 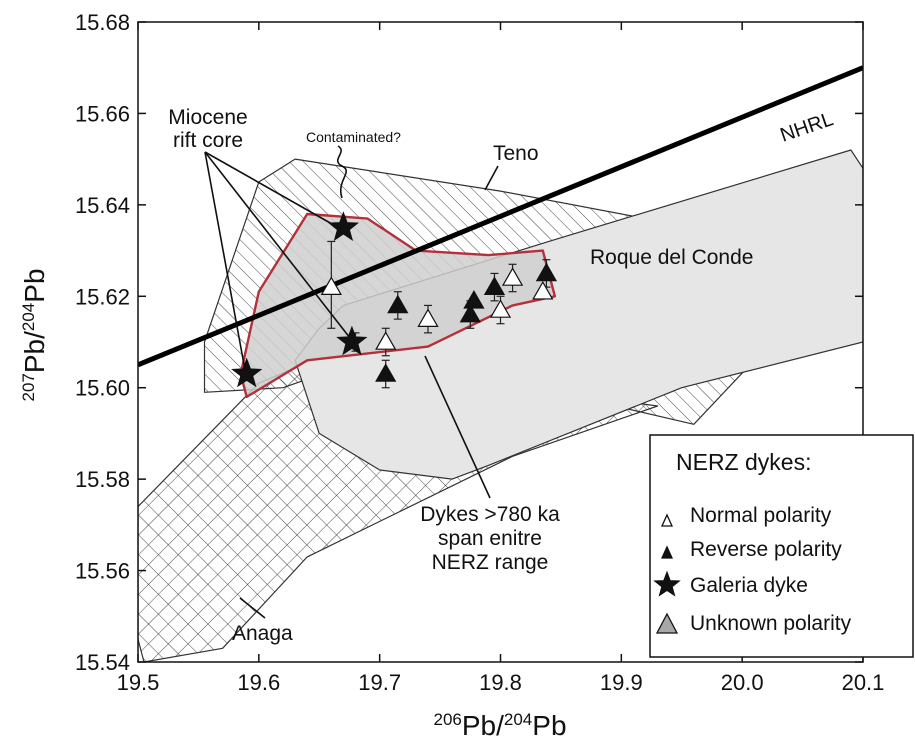 What do you see at coordinates (102, 479) in the screenshot?
I see `y-tick-label: 15.58` at bounding box center [102, 479].